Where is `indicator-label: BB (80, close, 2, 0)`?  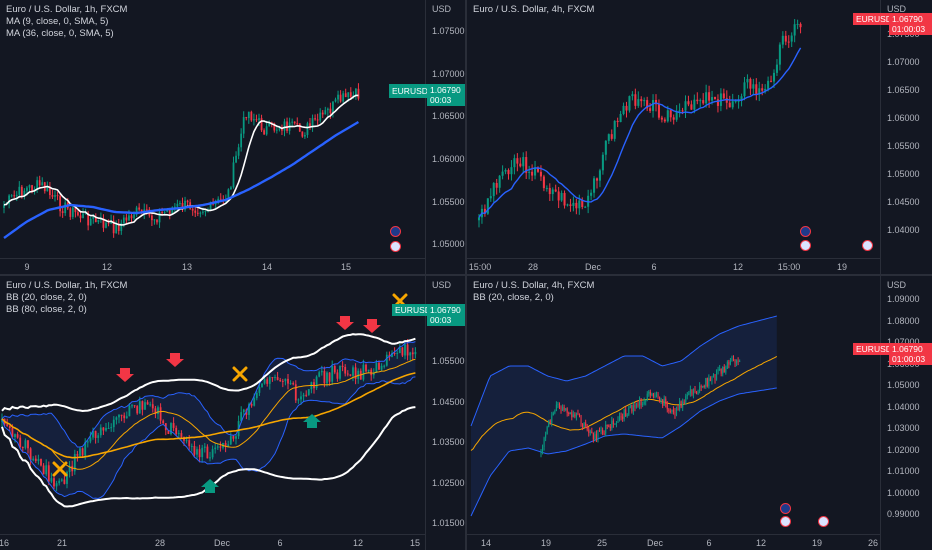 indicator-label: BB (80, close, 2, 0) is located at coordinates (46, 309).